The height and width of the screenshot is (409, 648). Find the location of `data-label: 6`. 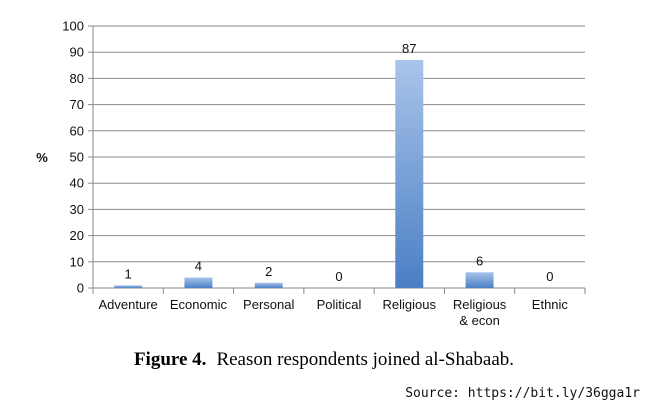

data-label: 6 is located at coordinates (479, 260).